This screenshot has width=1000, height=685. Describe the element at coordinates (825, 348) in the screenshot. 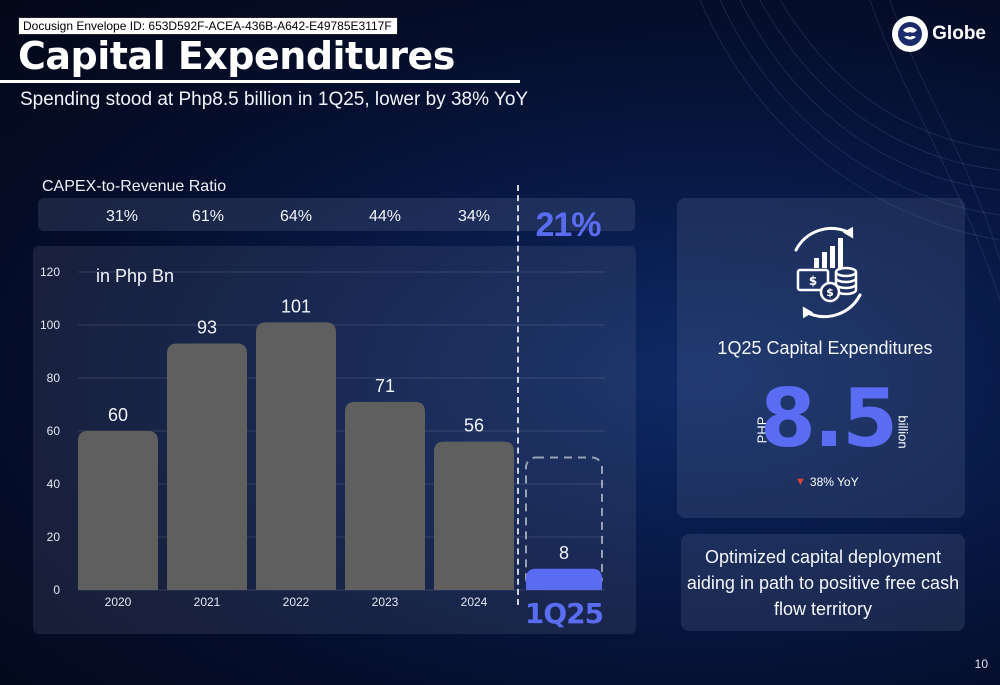

I see `highlight-card-title: 1Q25 Capital Expenditures` at that location.